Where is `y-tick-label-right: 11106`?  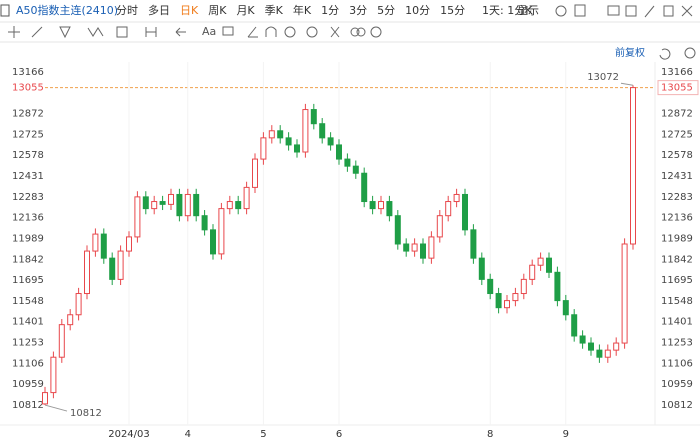 y-tick-label-right: 11106 is located at coordinates (677, 363).